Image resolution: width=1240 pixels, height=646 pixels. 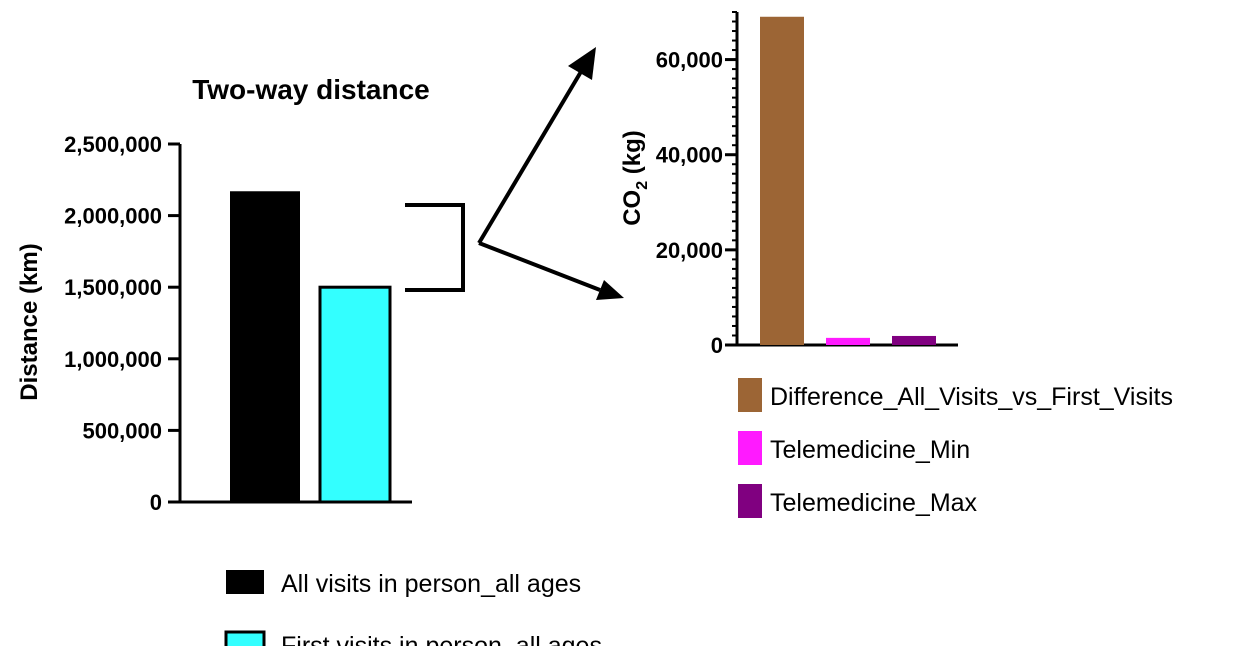 I want to click on co2-y-tick-label: 20,000, so click(x=689, y=250).